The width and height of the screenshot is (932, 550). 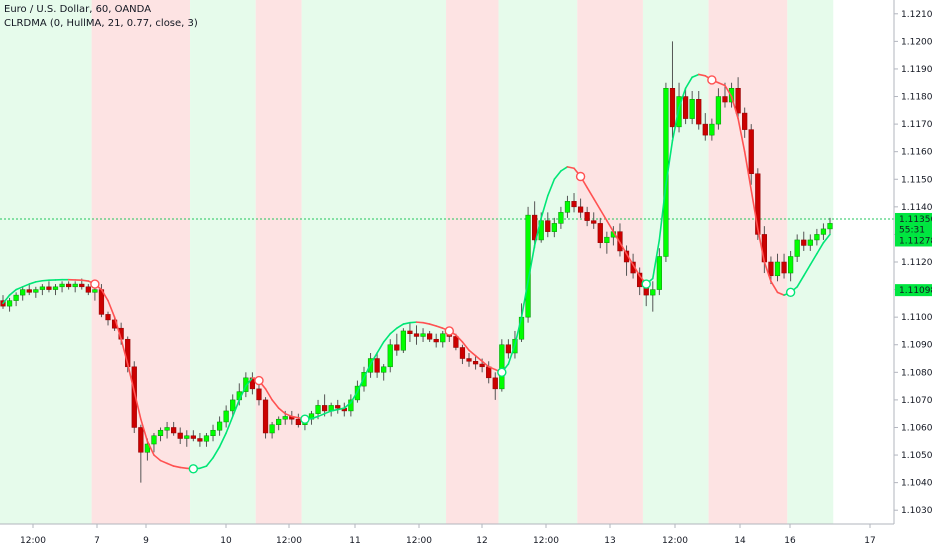 What do you see at coordinates (916, 125) in the screenshot?
I see `price-tick-label: 1.11700` at bounding box center [916, 125].